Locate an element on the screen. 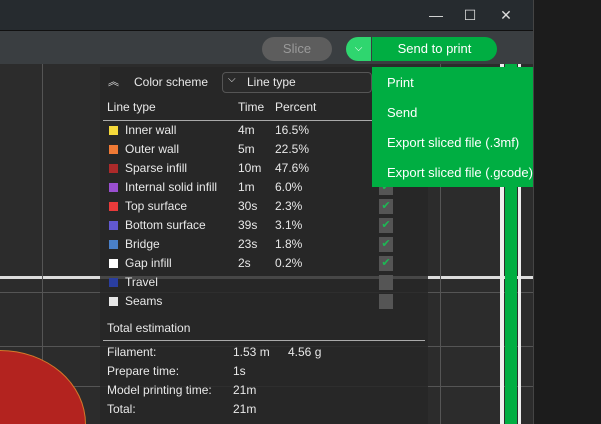 The image size is (601, 424). model-part is located at coordinates (43, 387).